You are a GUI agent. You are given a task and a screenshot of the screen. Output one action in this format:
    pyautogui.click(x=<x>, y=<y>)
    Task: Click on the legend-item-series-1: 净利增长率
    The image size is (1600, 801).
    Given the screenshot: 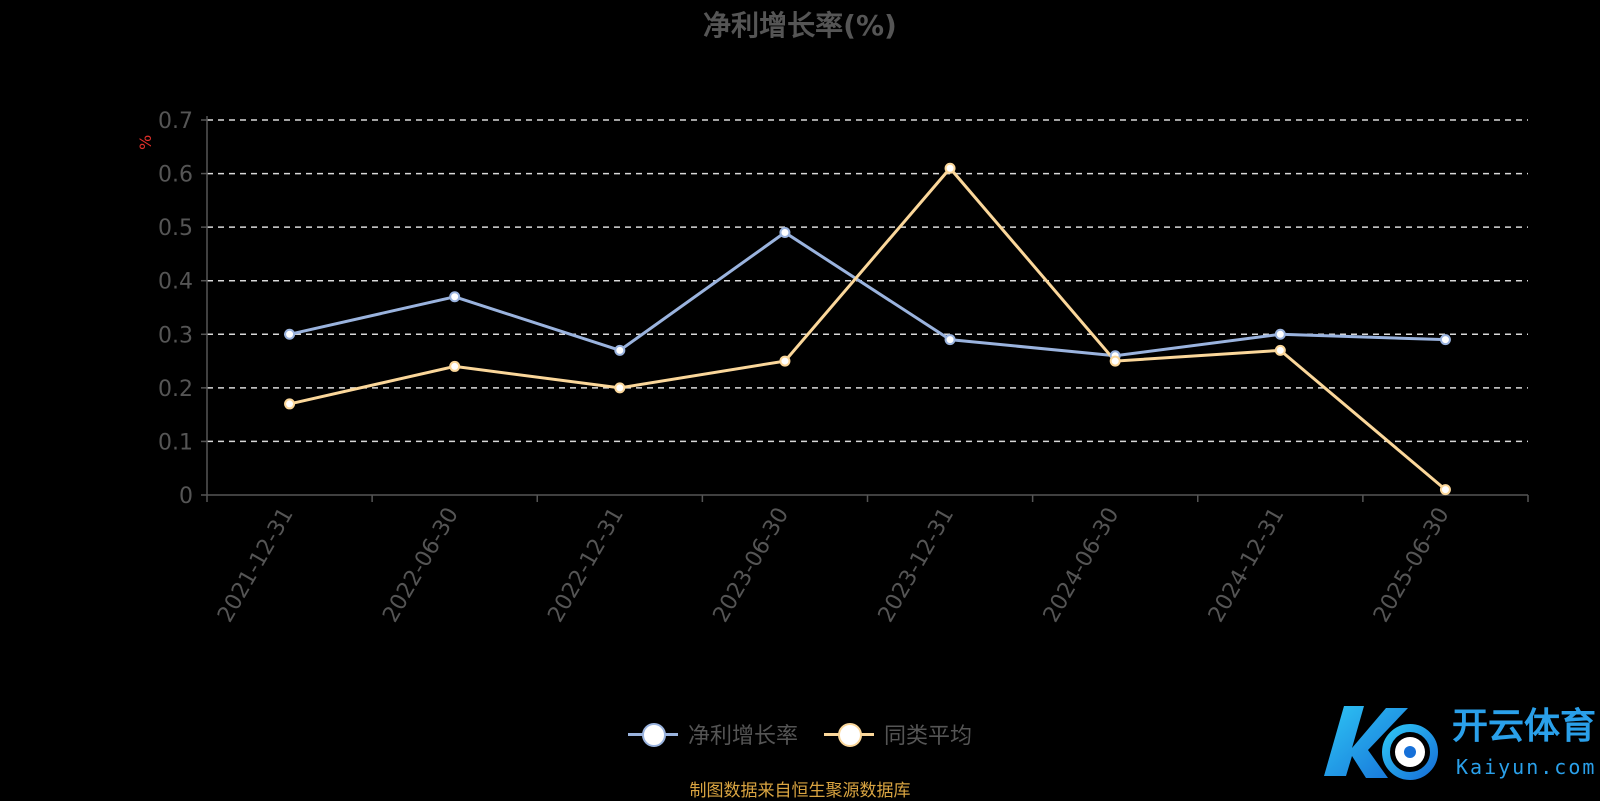 What is the action you would take?
    pyautogui.click(x=712, y=734)
    